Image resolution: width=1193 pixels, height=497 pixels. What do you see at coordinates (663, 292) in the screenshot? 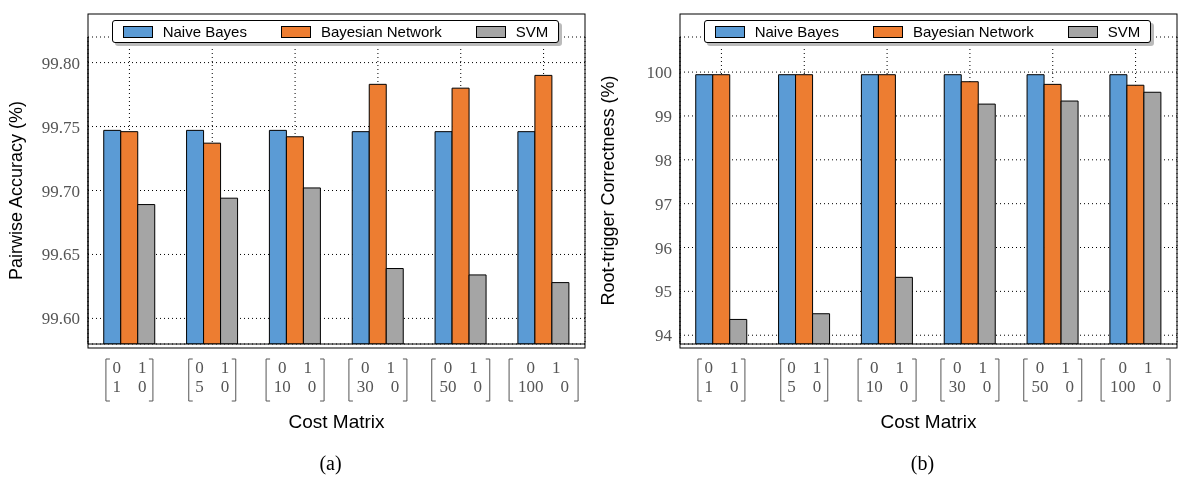
I see `y-tick-label: 95` at bounding box center [663, 292].